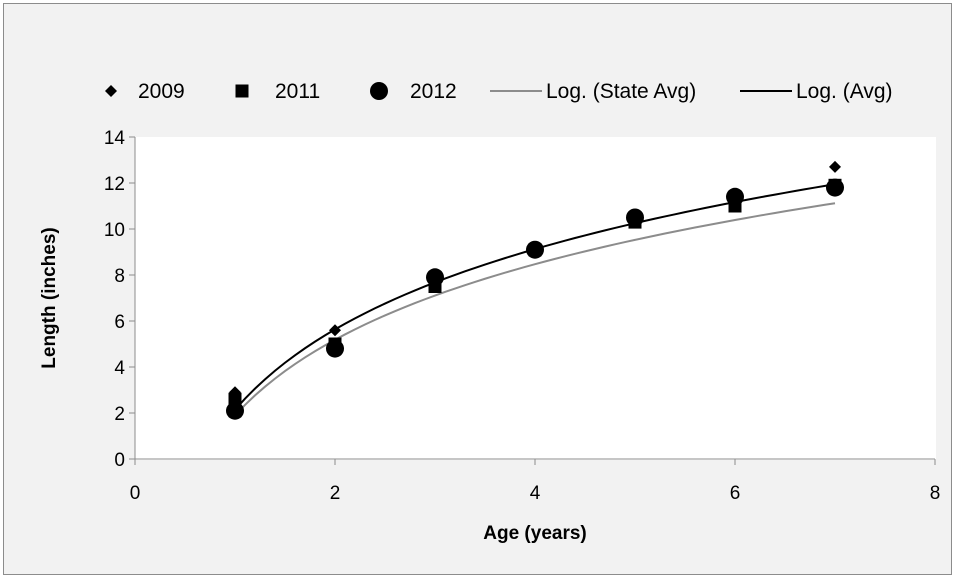  What do you see at coordinates (119, 322) in the screenshot?
I see `y-tick-label: 6` at bounding box center [119, 322].